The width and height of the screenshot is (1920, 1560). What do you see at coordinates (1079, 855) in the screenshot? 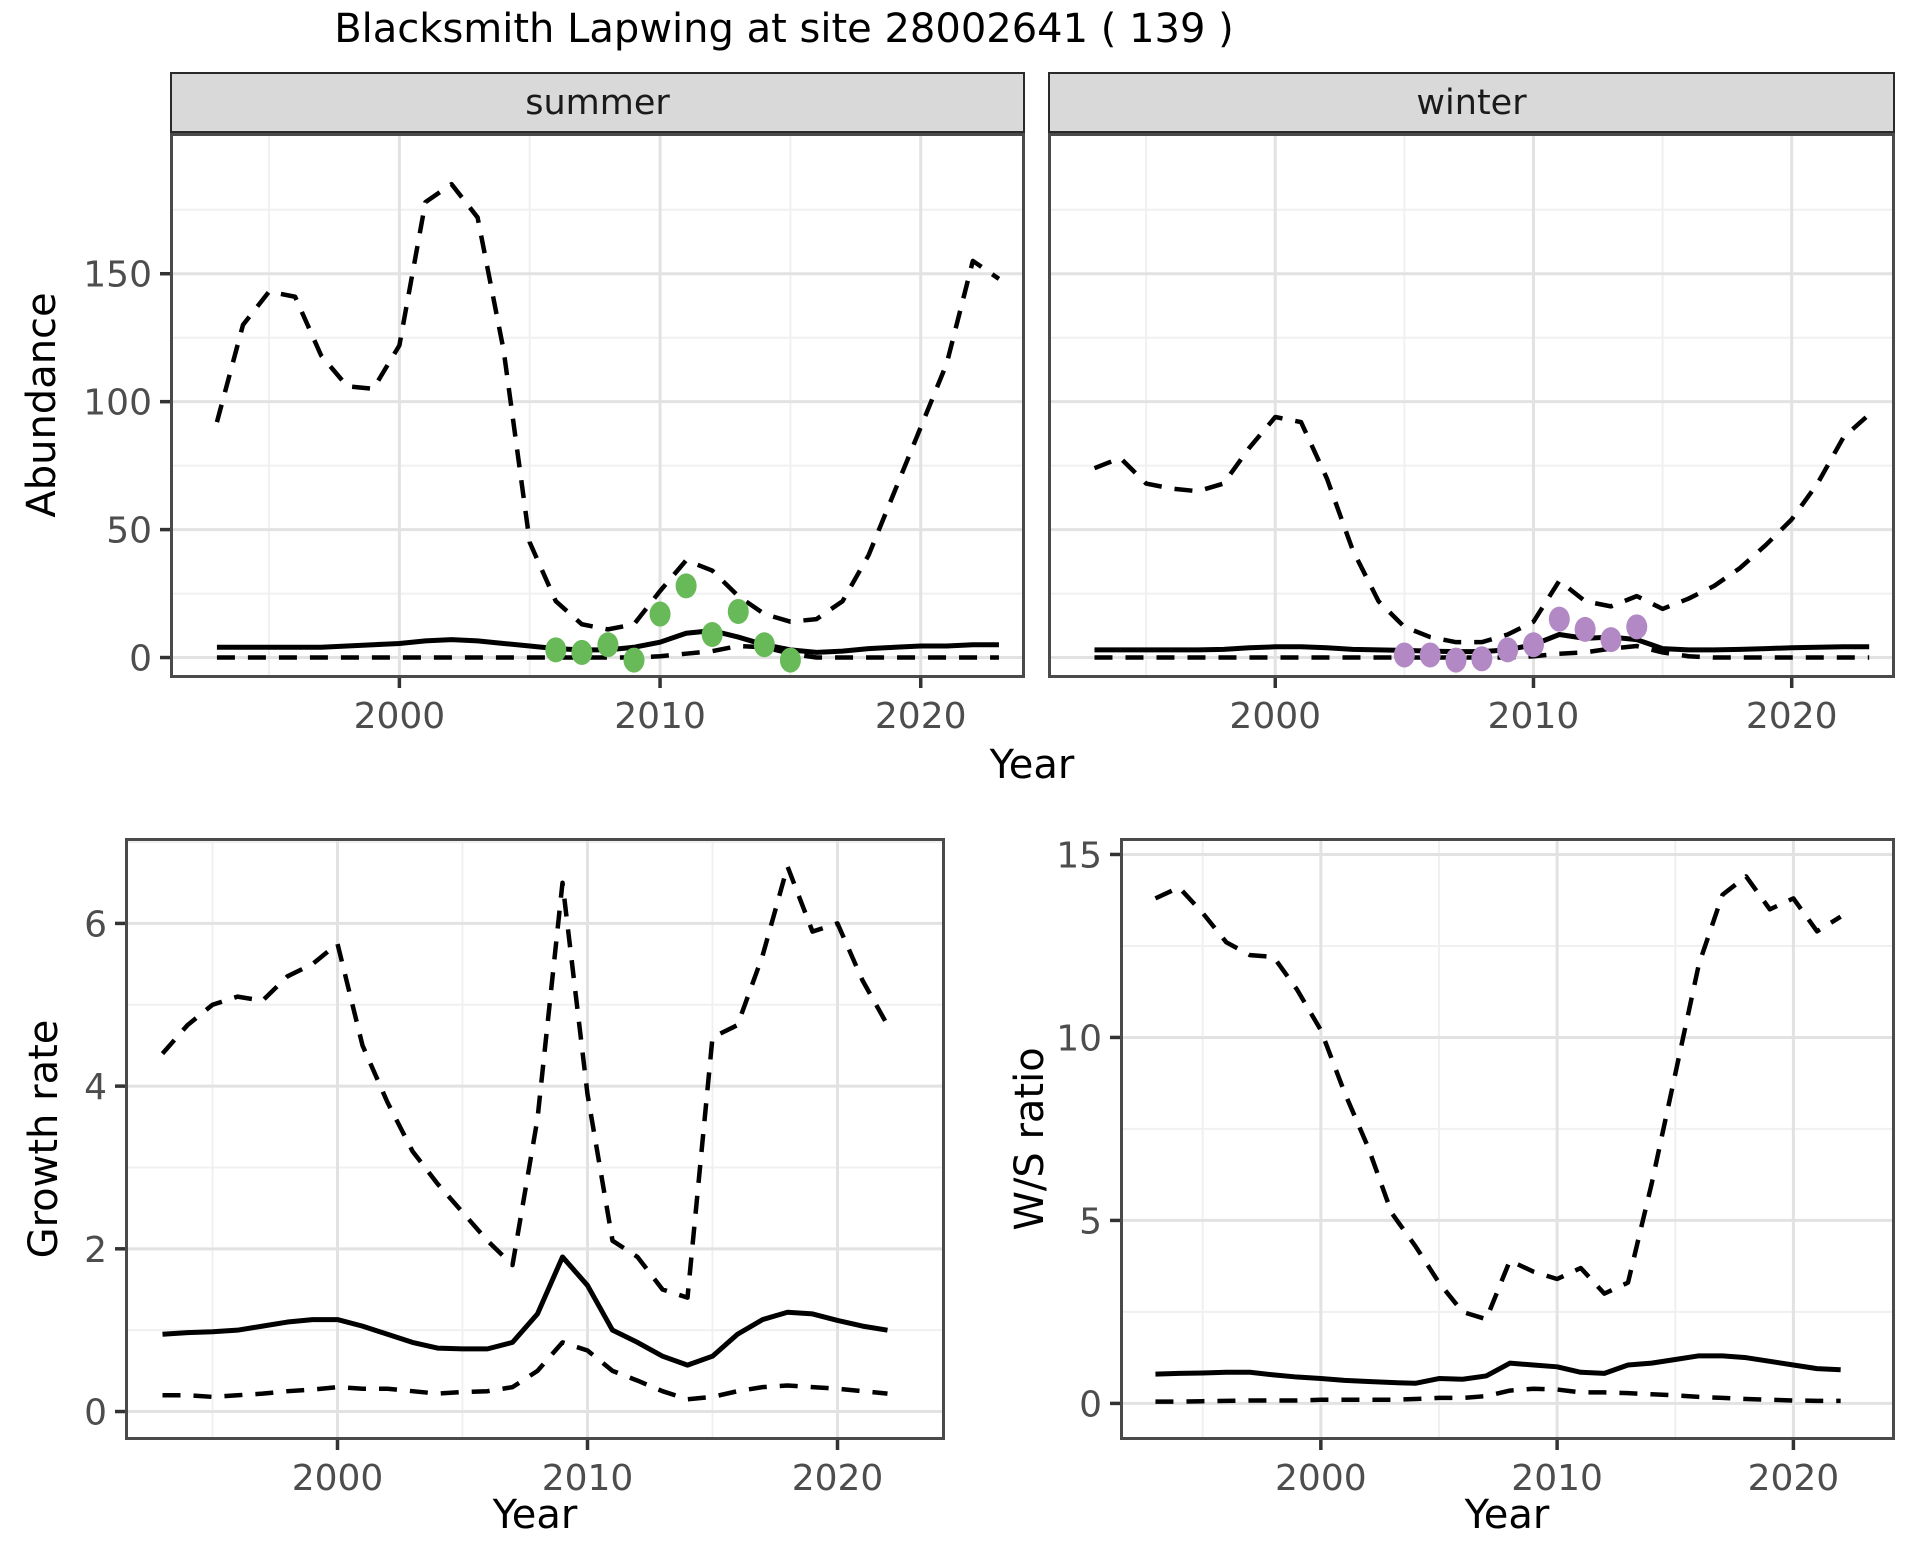
I see `y-tick-label: 15` at bounding box center [1079, 855].